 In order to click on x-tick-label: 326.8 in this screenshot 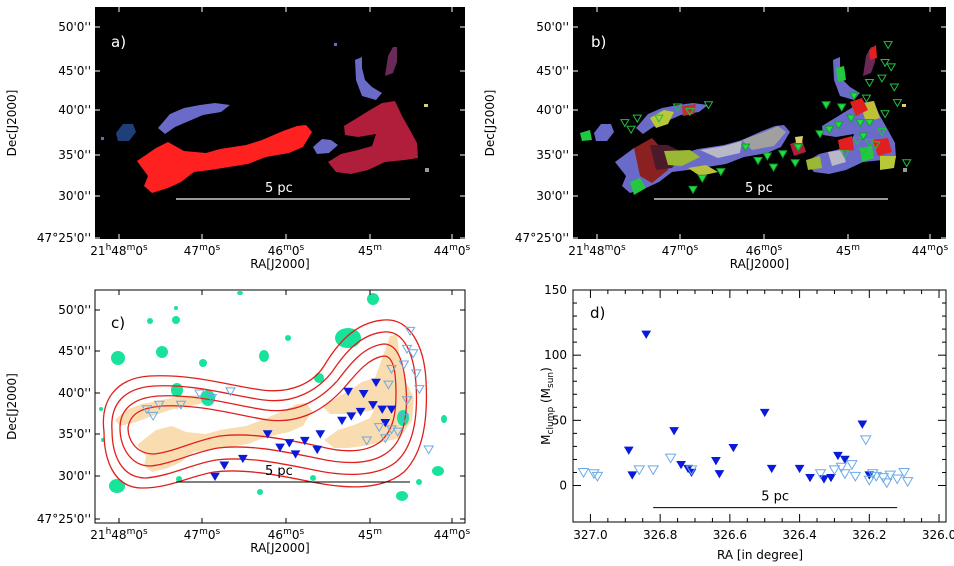, I will do `click(660, 535)`.